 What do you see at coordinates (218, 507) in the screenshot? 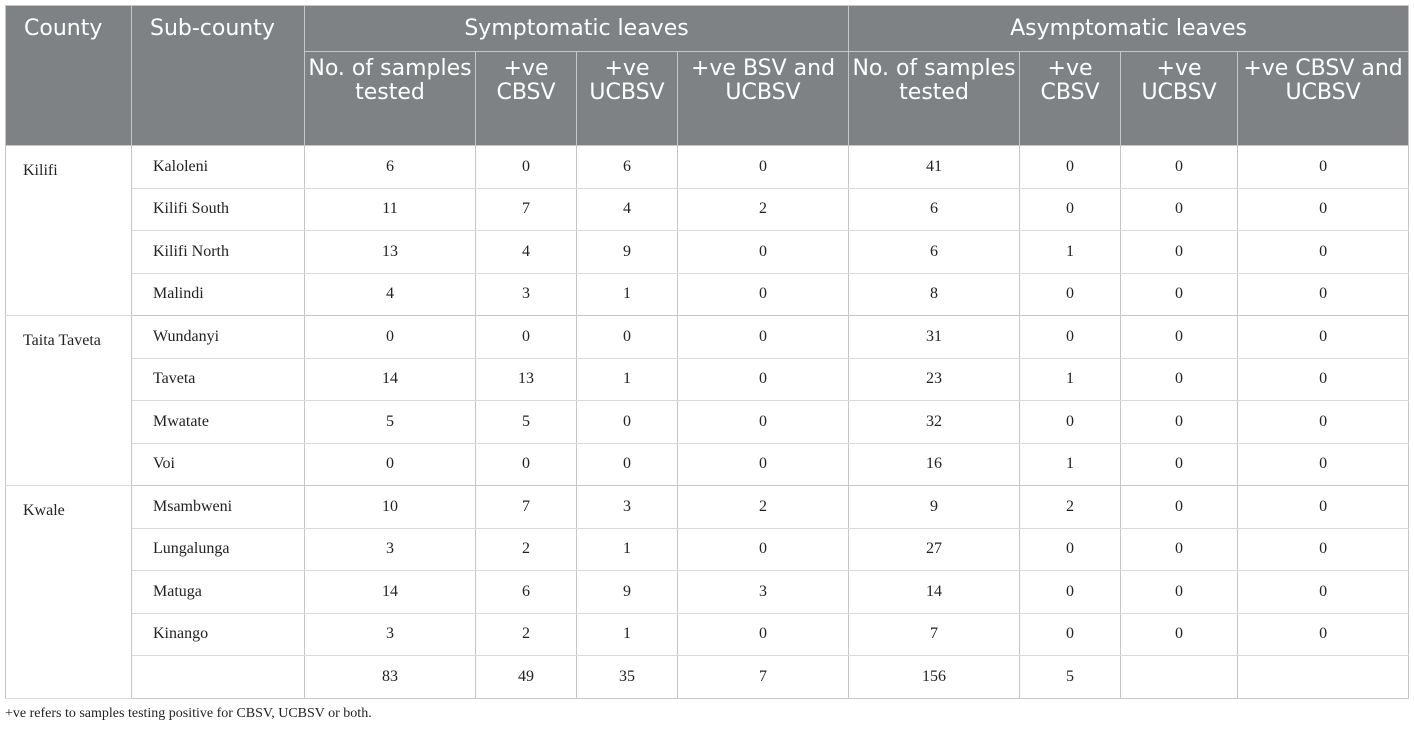
I see `sub-county-cell: Msambweni` at bounding box center [218, 507].